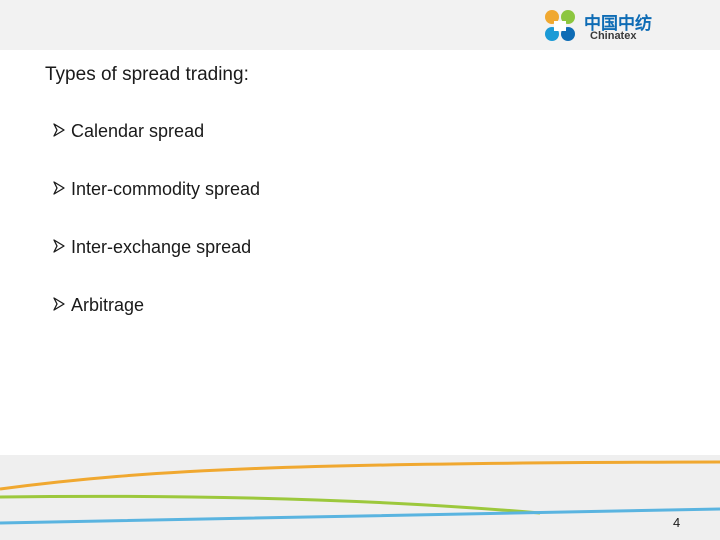 This screenshot has height=540, width=720. Describe the element at coordinates (677, 522) in the screenshot. I see `page-number: 4` at that location.